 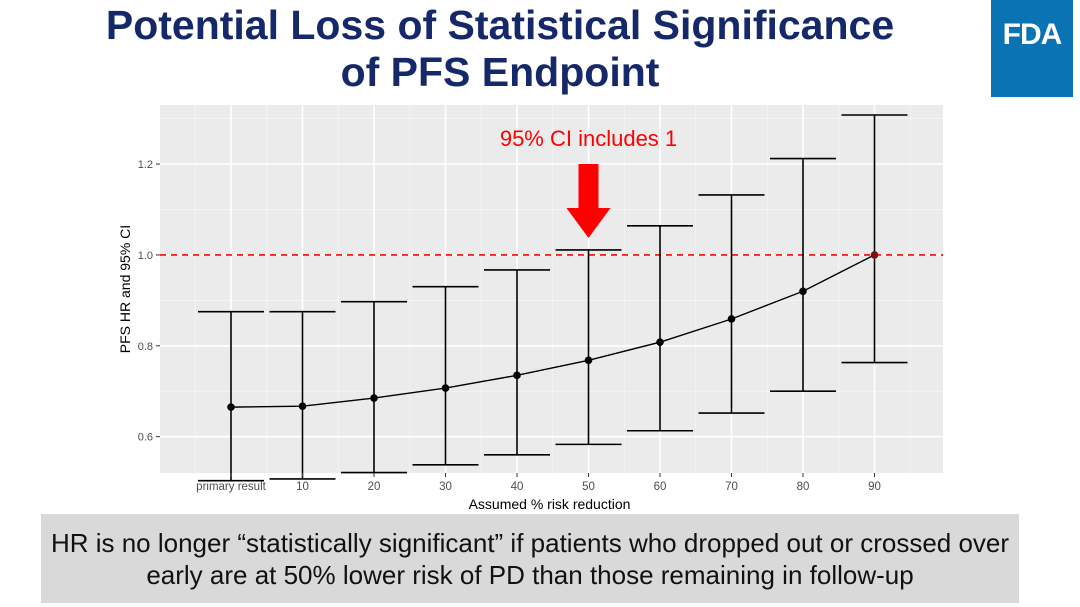 I want to click on x-tick-label: 80, so click(x=803, y=487).